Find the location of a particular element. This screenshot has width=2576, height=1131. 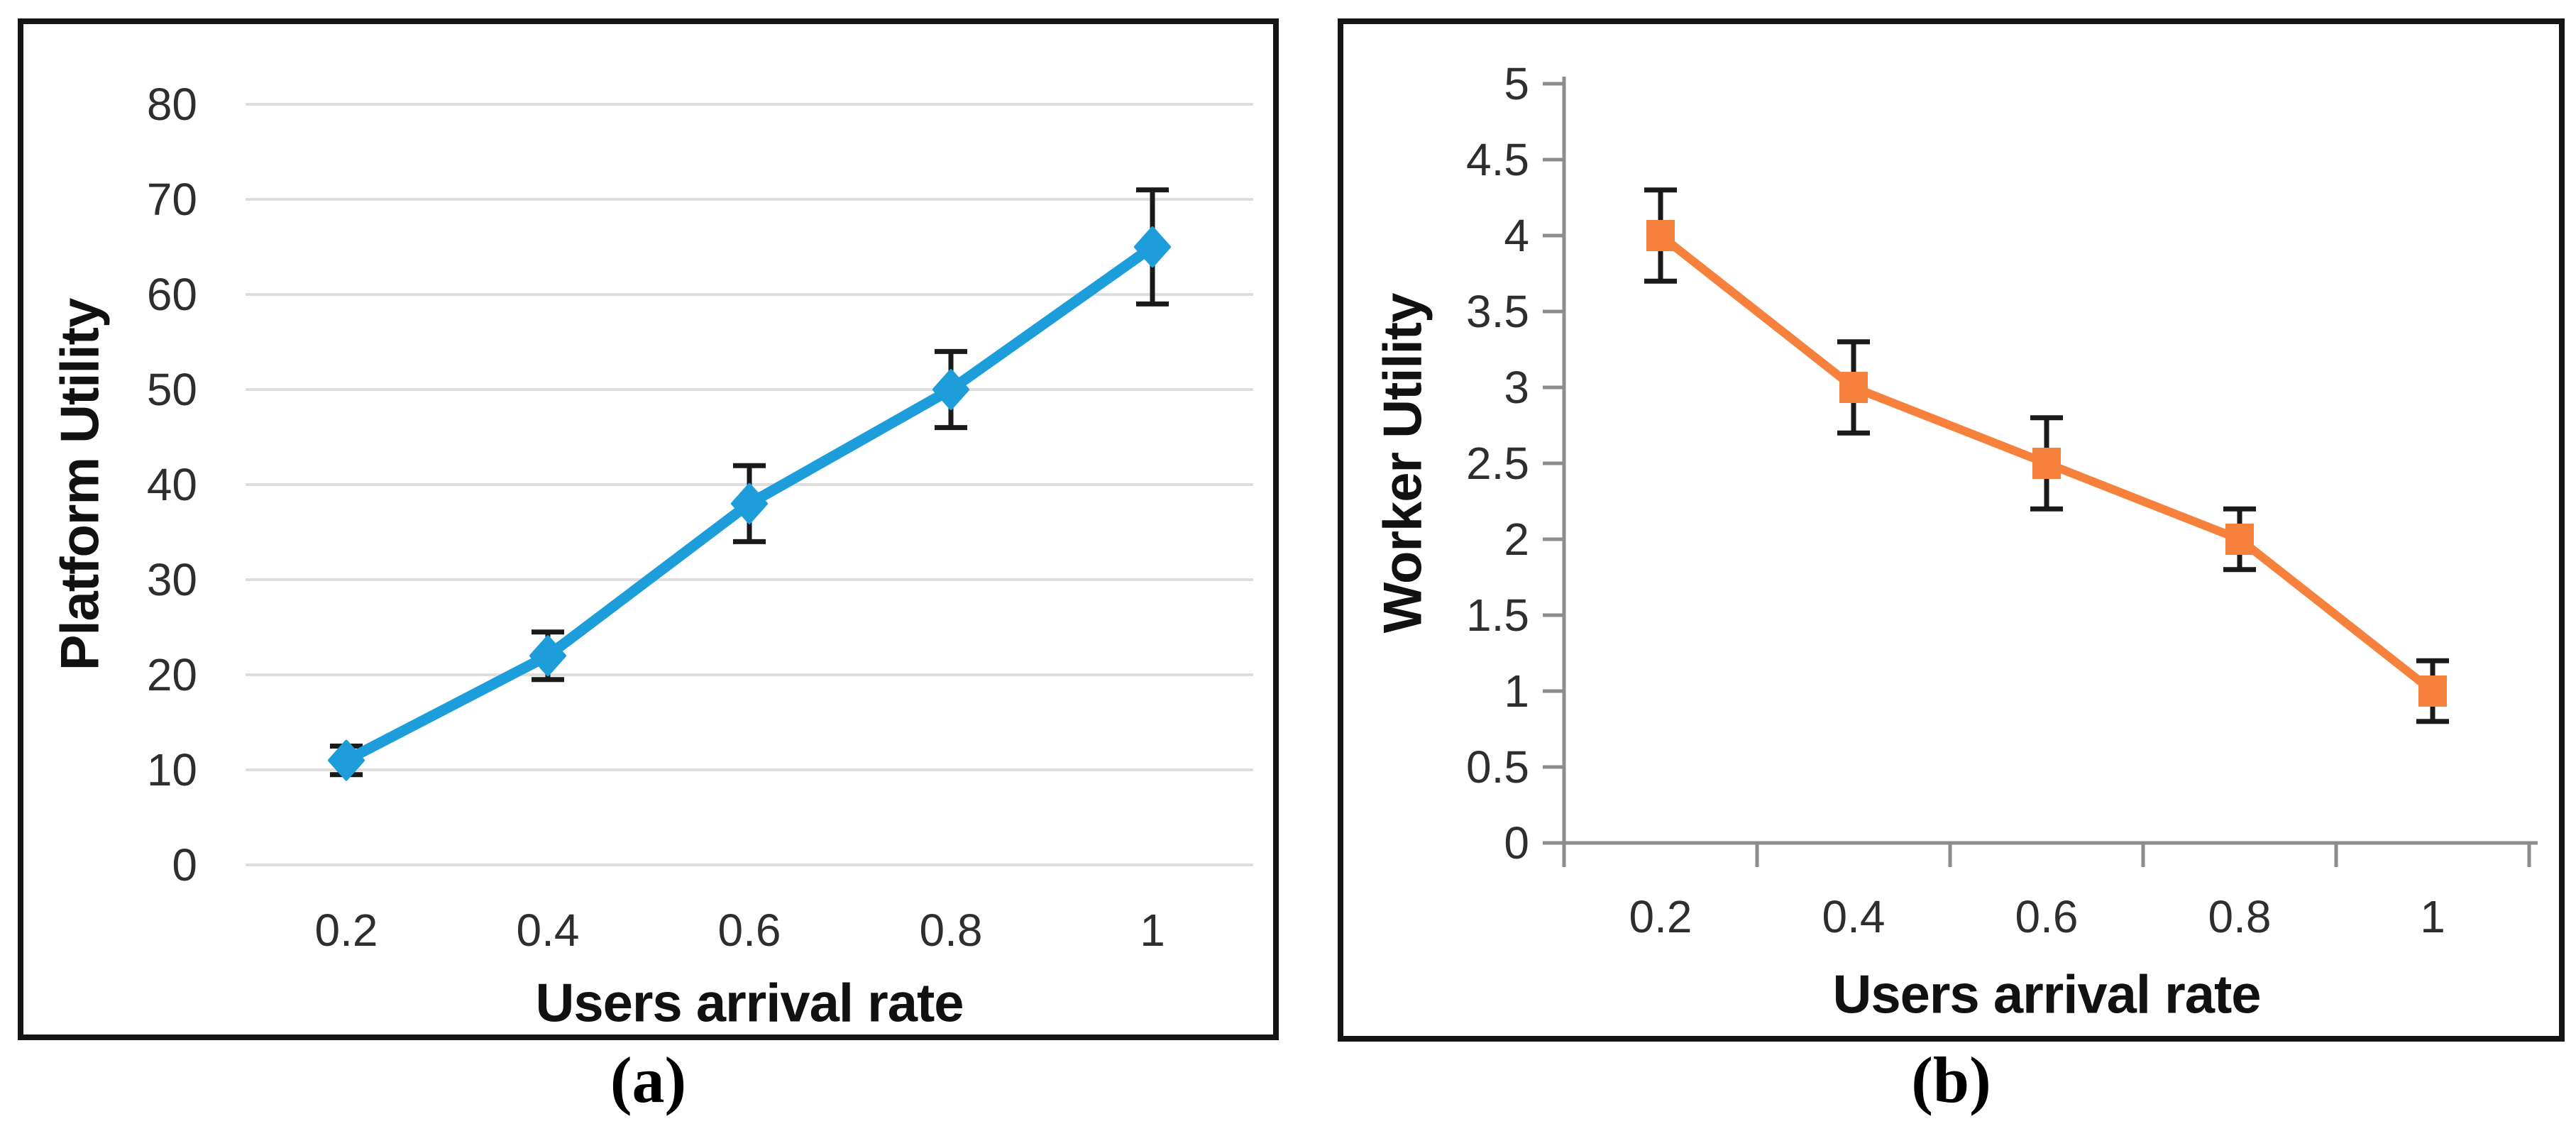

y-tick-label: 4.5 is located at coordinates (1497, 159).